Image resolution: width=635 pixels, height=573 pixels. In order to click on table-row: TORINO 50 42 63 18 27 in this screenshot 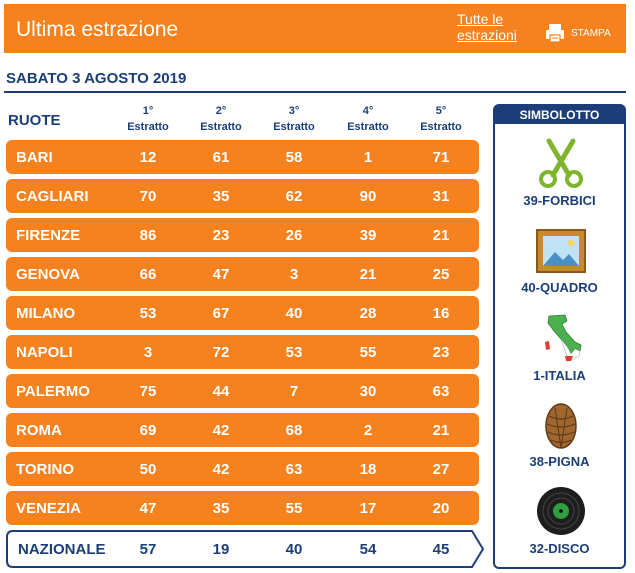, I will do `click(242, 469)`.